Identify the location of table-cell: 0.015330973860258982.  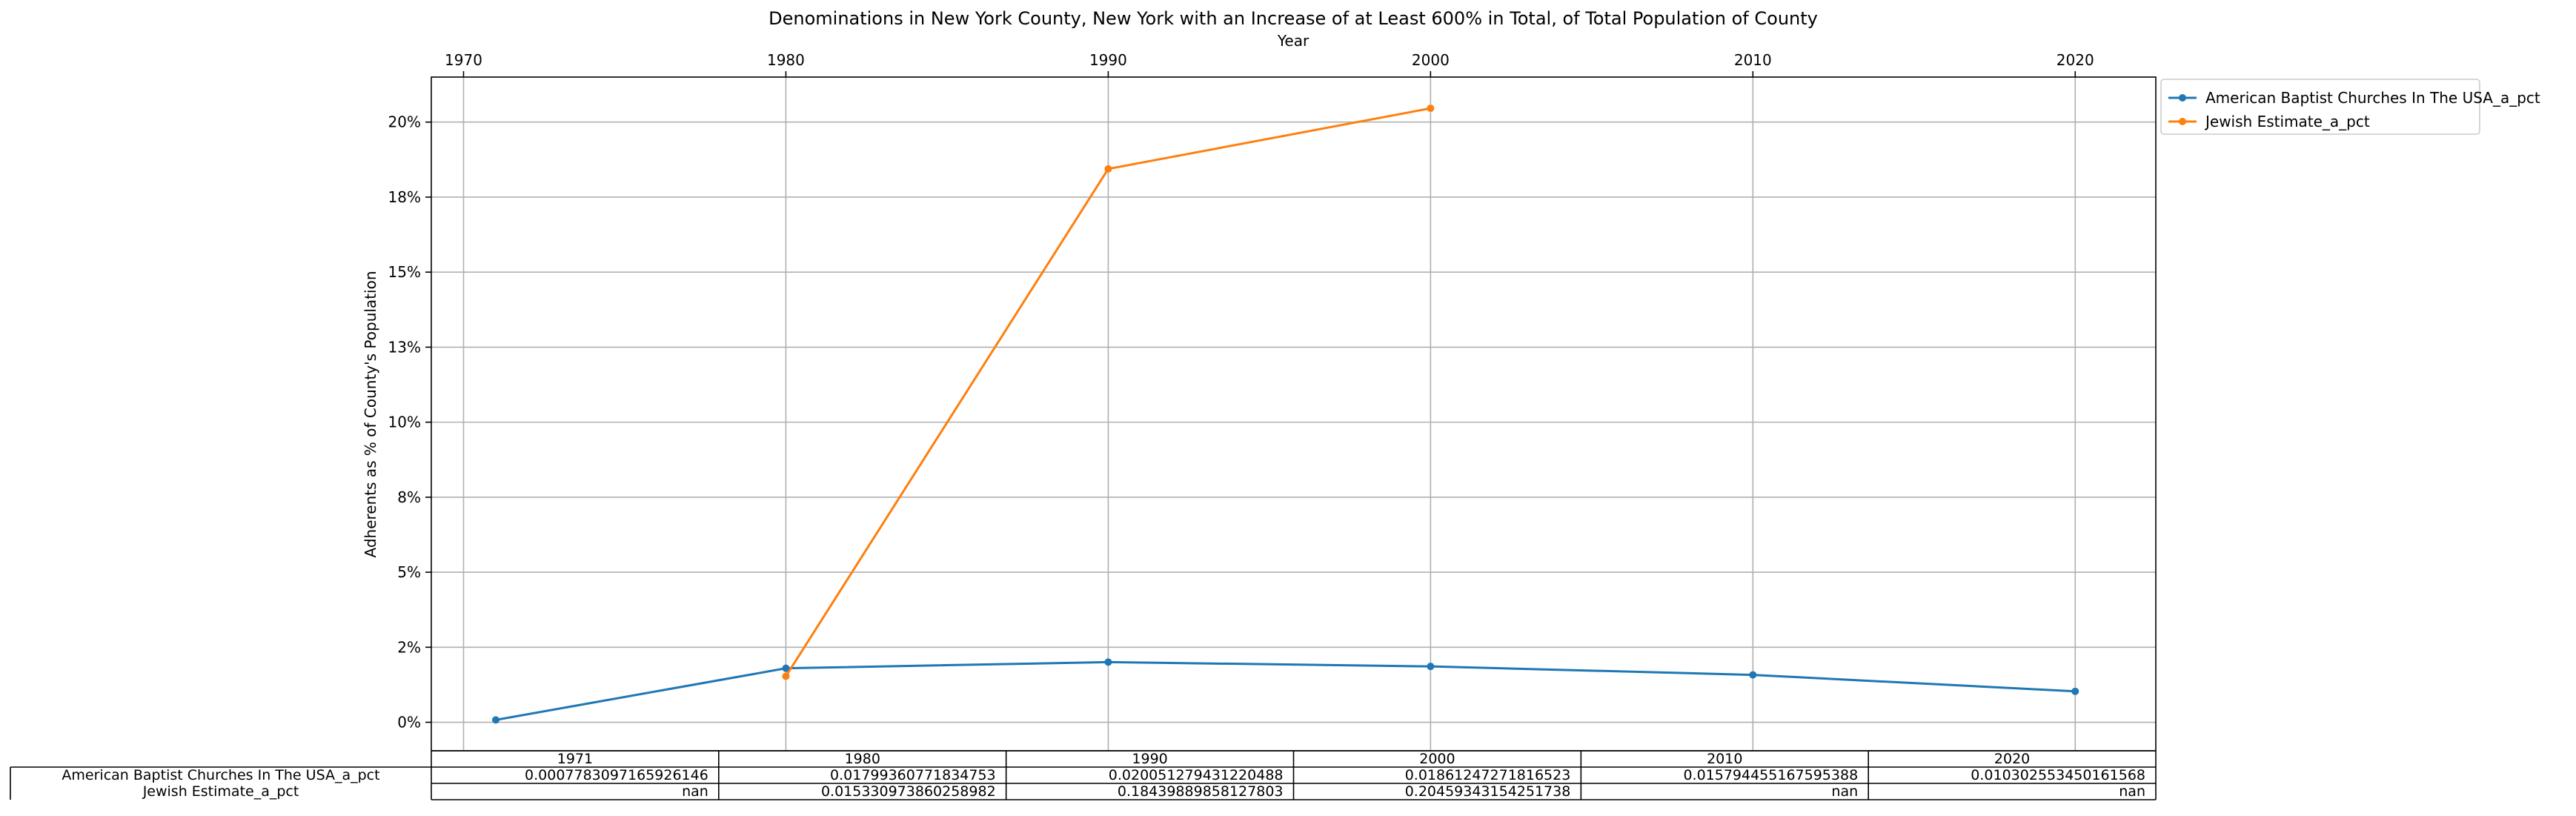
(908, 791).